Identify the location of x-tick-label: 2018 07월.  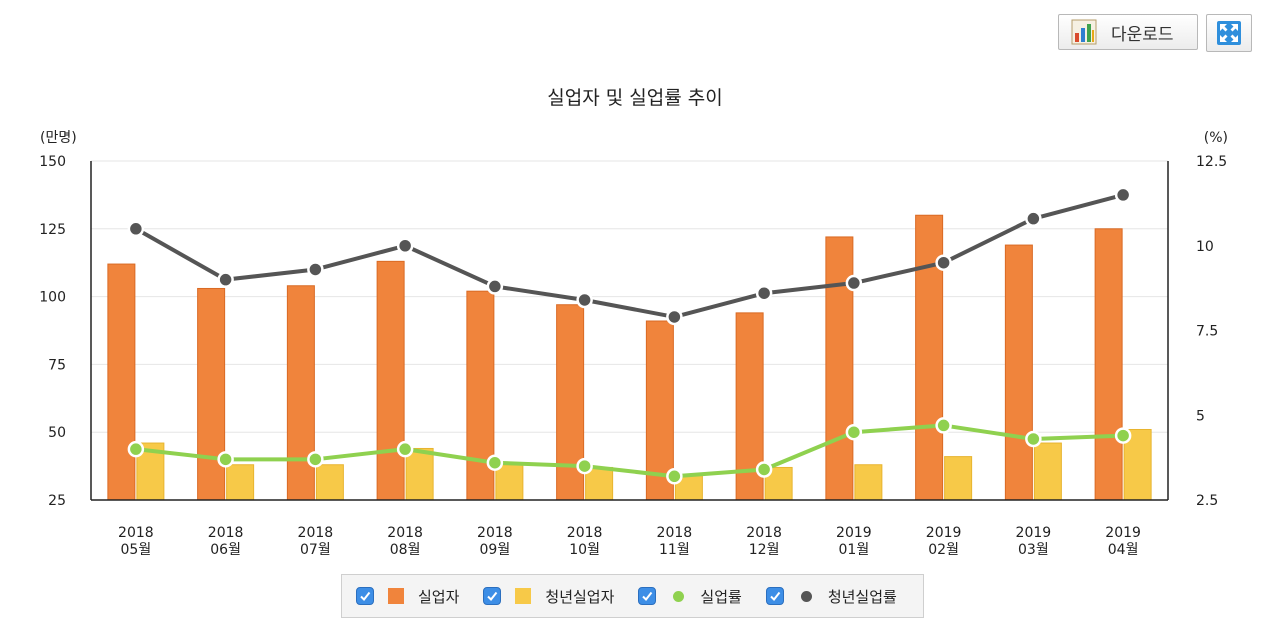
(316, 541).